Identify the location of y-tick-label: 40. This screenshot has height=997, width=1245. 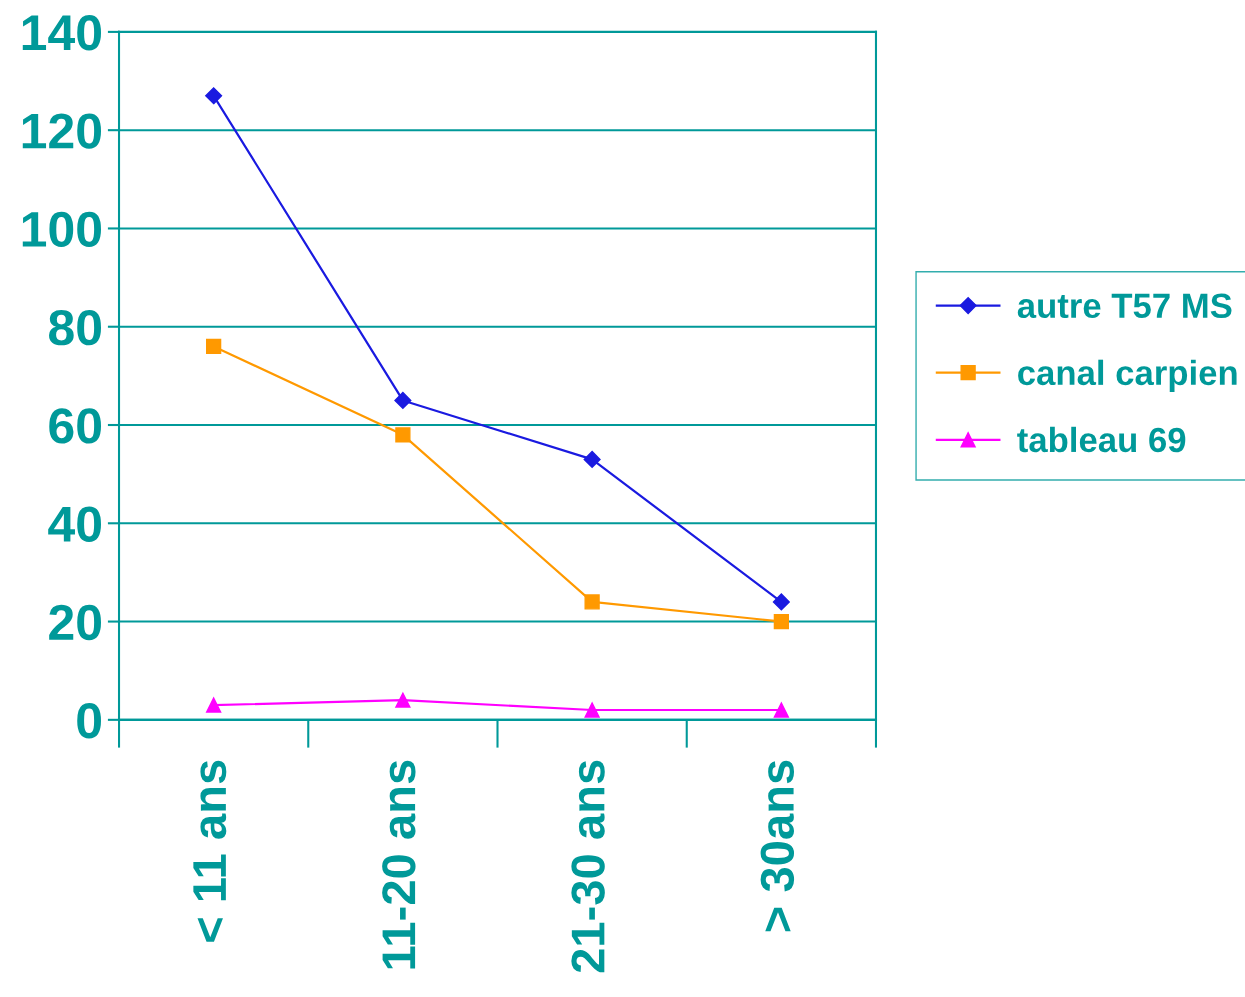
(75, 524).